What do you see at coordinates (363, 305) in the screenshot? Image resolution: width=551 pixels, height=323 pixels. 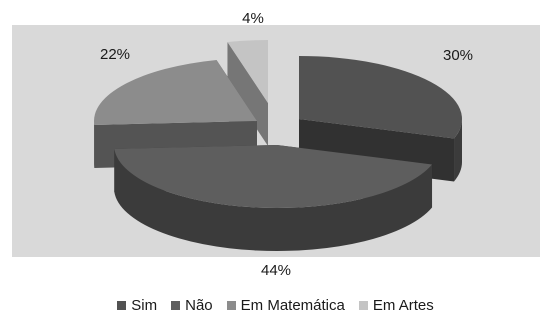 I see `legend-swatch-artes` at bounding box center [363, 305].